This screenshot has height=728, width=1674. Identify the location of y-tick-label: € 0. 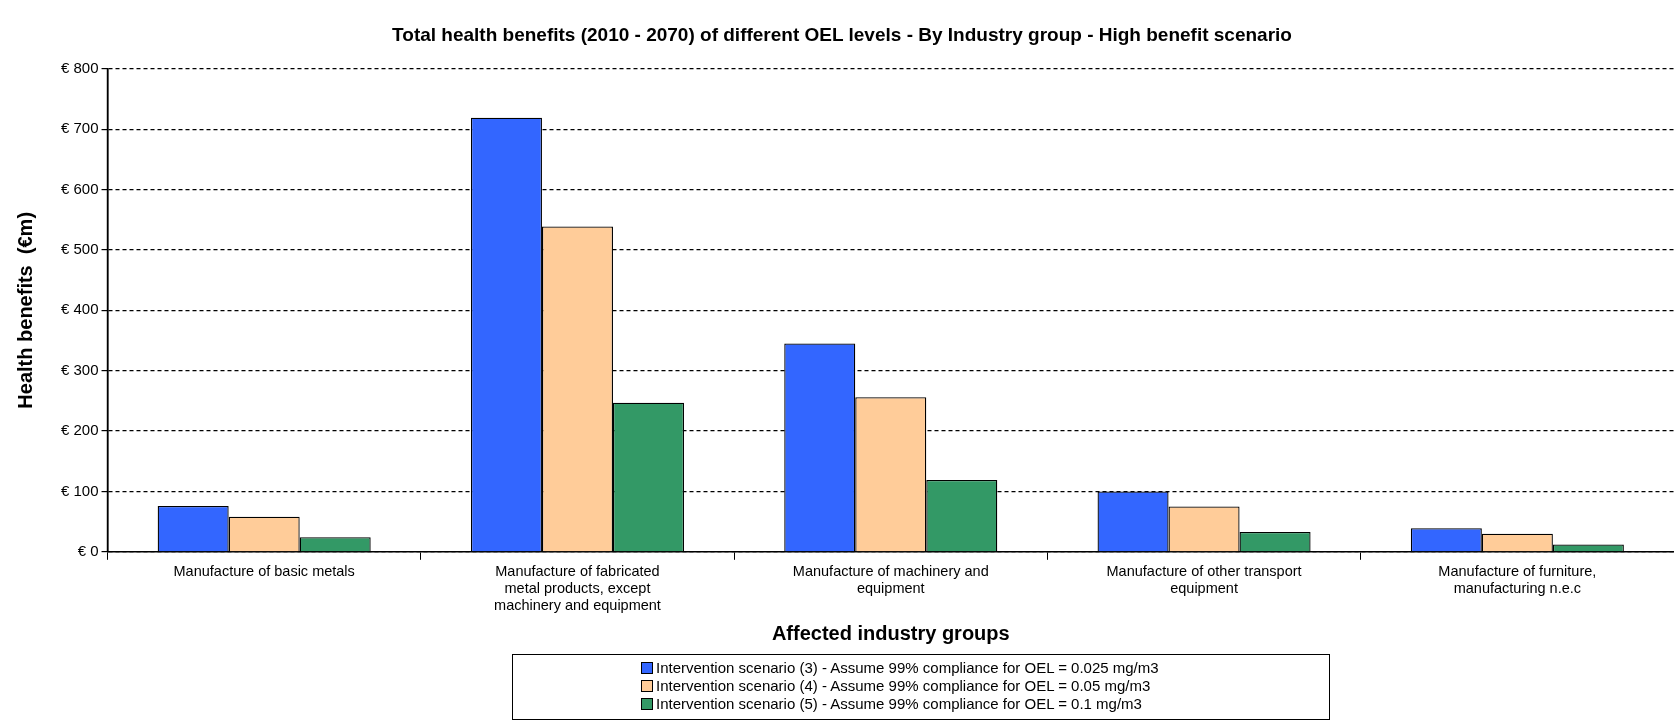
(88, 550).